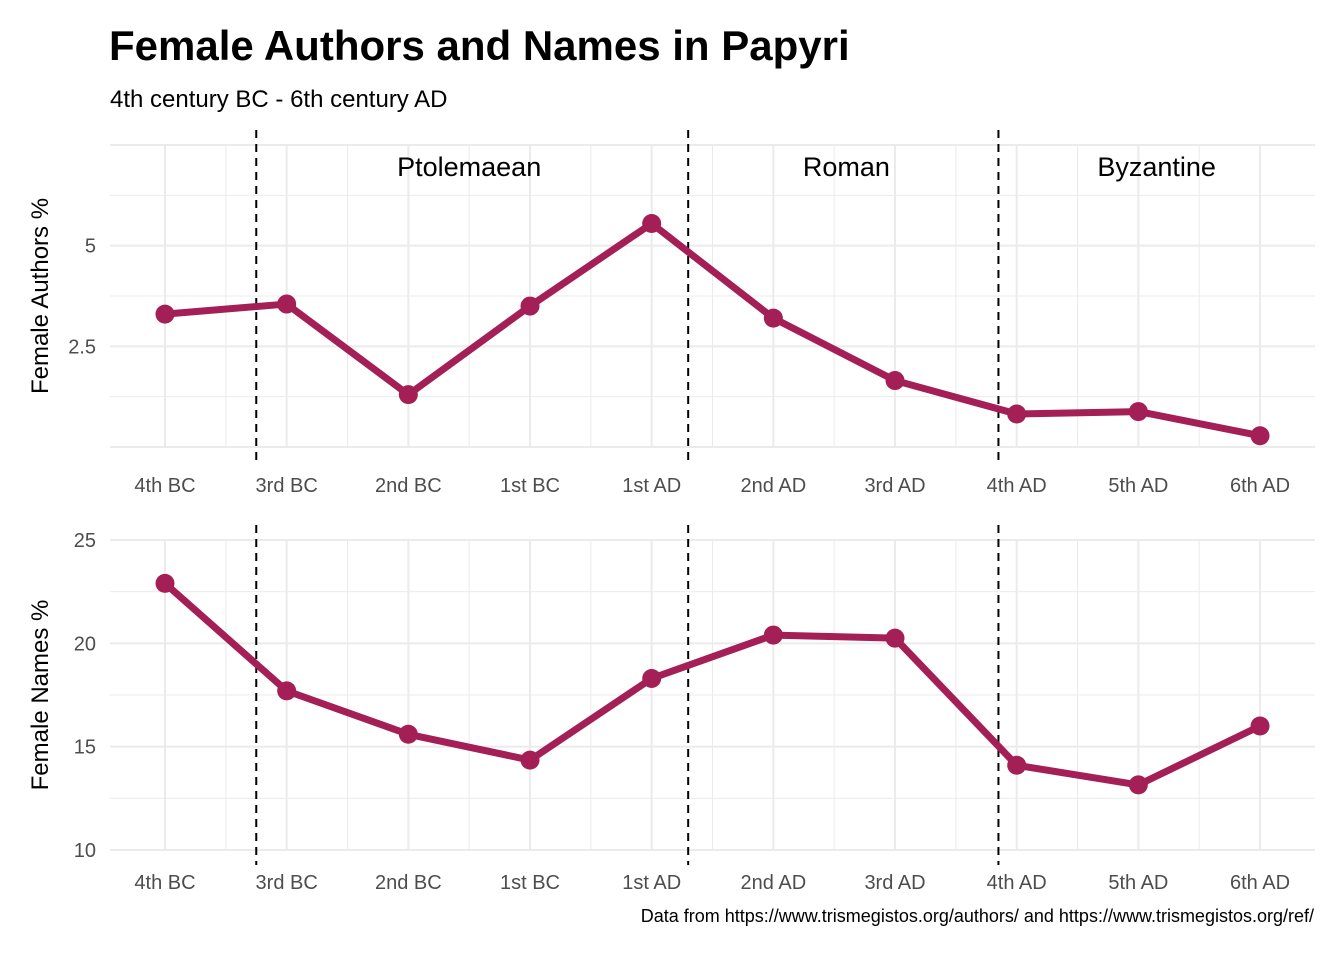  I want to click on chart-title: Female Authors and Names in Papyri, so click(479, 45).